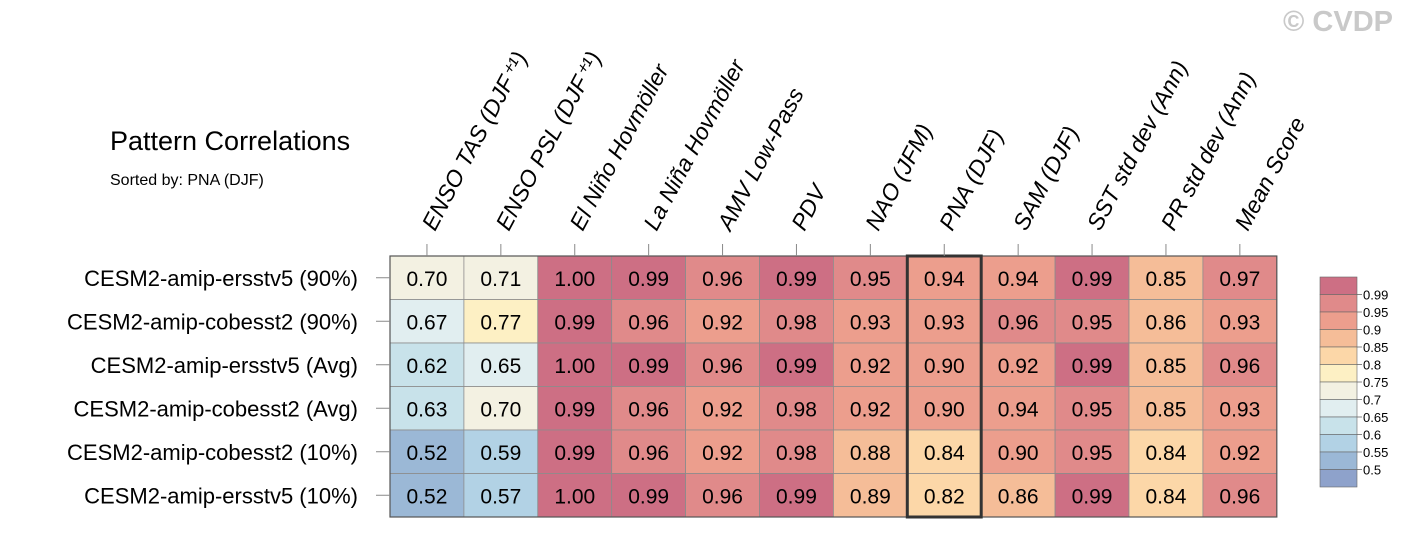 This screenshot has width=1421, height=539. I want to click on cell-value: 0.57, so click(500, 496).